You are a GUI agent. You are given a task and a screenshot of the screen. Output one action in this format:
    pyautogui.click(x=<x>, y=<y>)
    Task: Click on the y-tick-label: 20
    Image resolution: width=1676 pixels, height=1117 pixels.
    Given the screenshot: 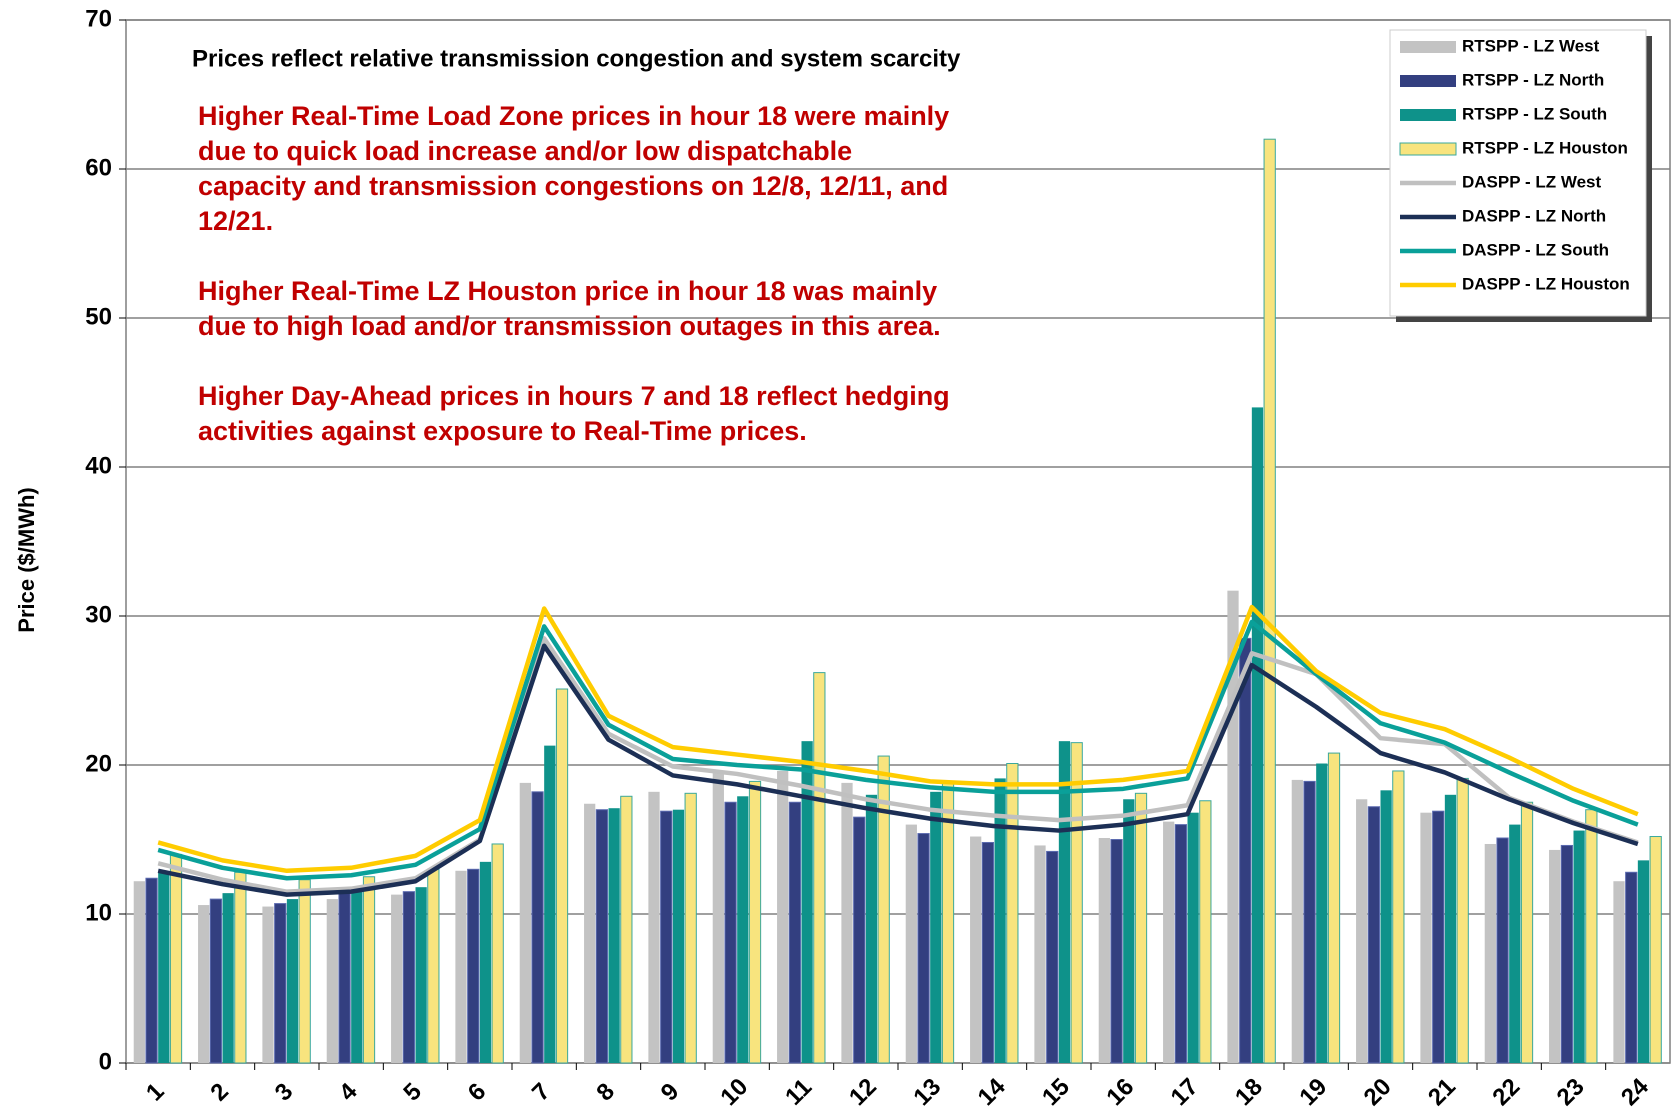 What is the action you would take?
    pyautogui.click(x=98, y=763)
    